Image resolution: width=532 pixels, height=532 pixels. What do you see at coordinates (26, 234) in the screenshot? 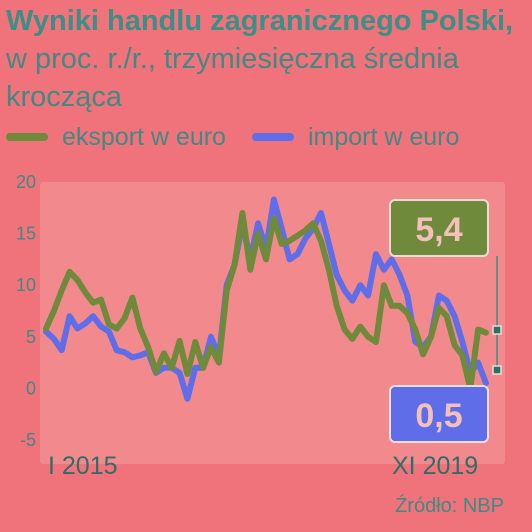
I see `y-tick-label: 15` at bounding box center [26, 234].